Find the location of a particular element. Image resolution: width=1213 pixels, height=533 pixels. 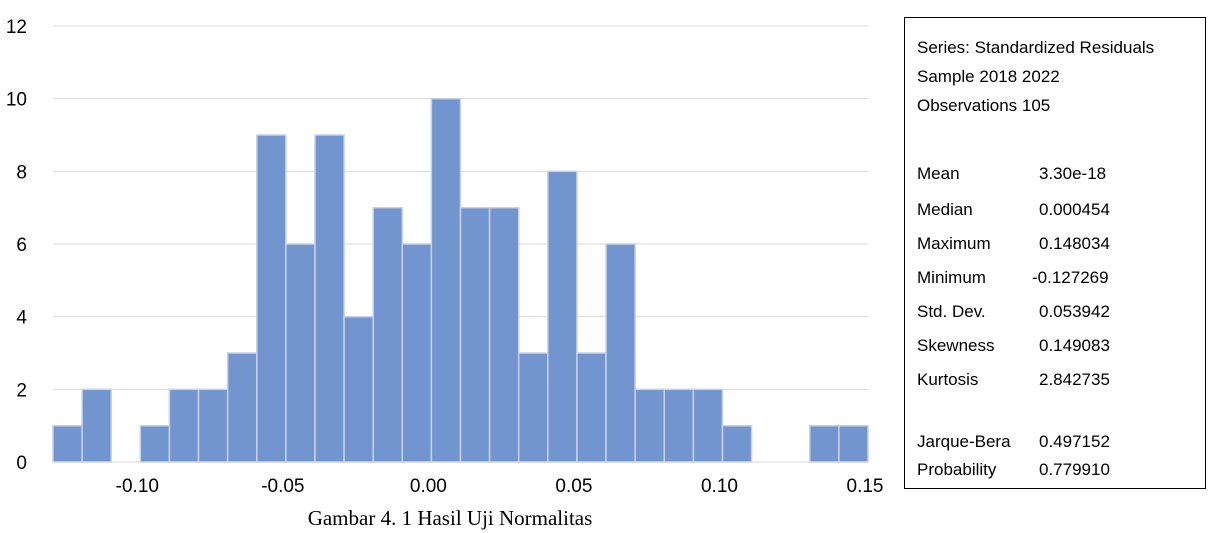

figure-caption: Gambar 4. 1 Hasil Uji Normalitas is located at coordinates (450, 518).